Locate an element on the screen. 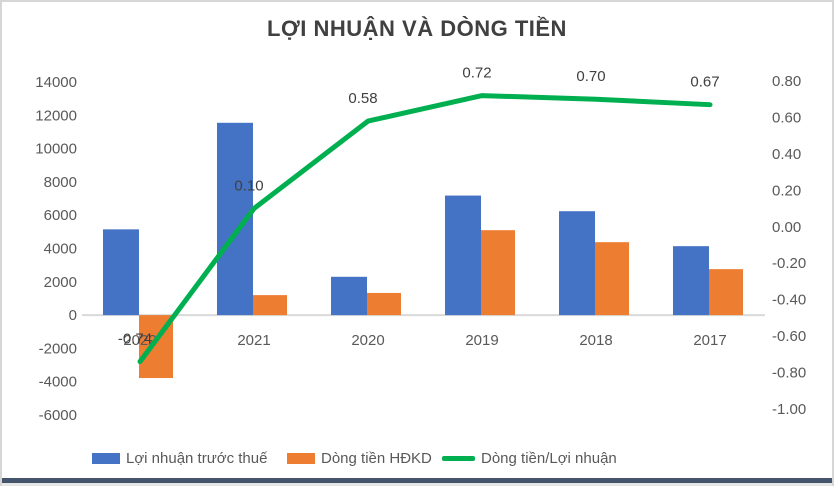 This screenshot has width=834, height=486. x-axis-label-2017: 2017 is located at coordinates (709, 340).